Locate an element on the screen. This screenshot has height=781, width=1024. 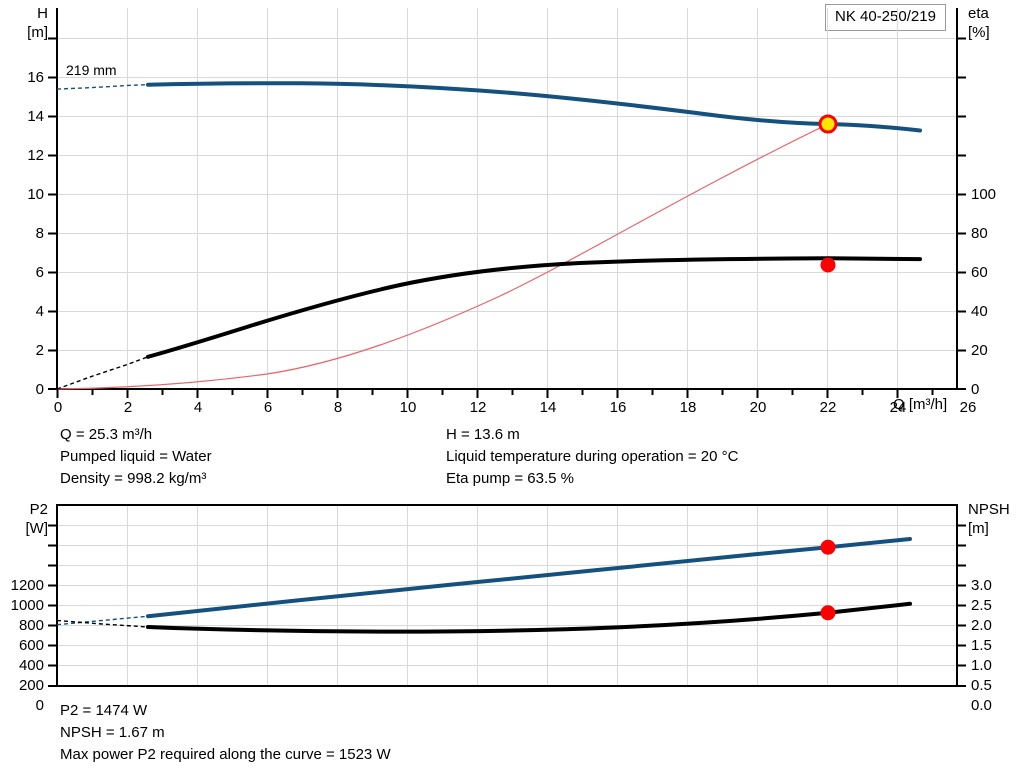
p2-tick-1000: 1000 is located at coordinates (27, 605).